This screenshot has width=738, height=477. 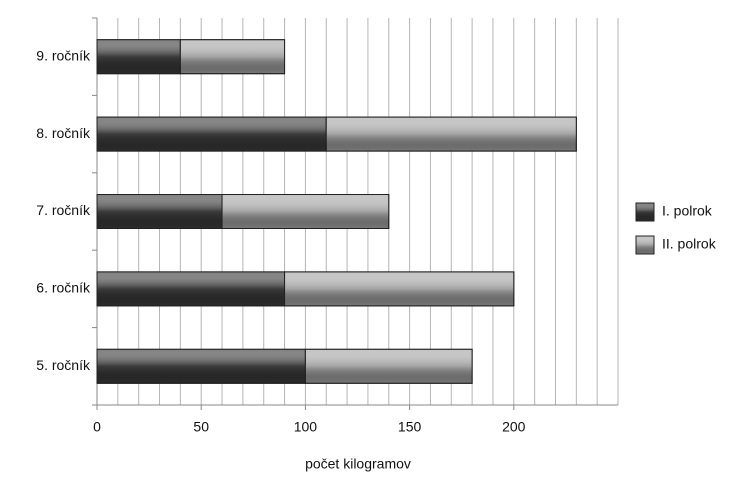 I want to click on x-tick-label: 50, so click(x=201, y=427).